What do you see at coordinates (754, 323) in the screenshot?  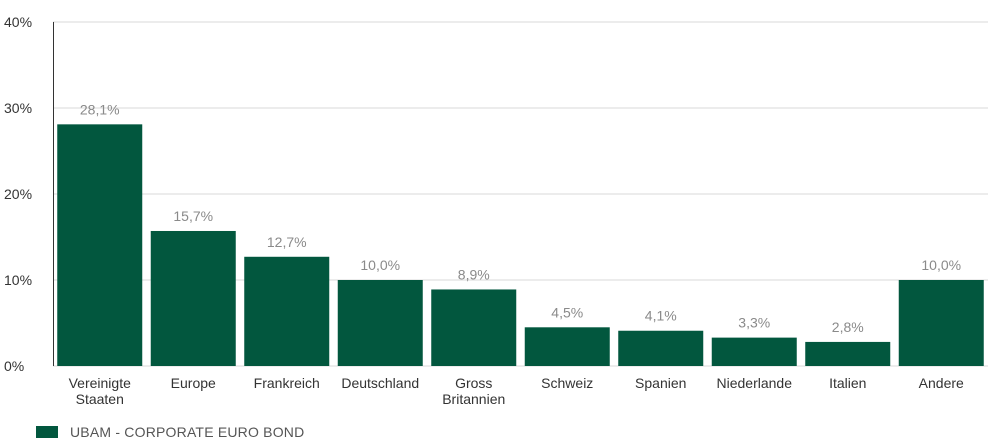 I see `data-label: 3,3%` at bounding box center [754, 323].